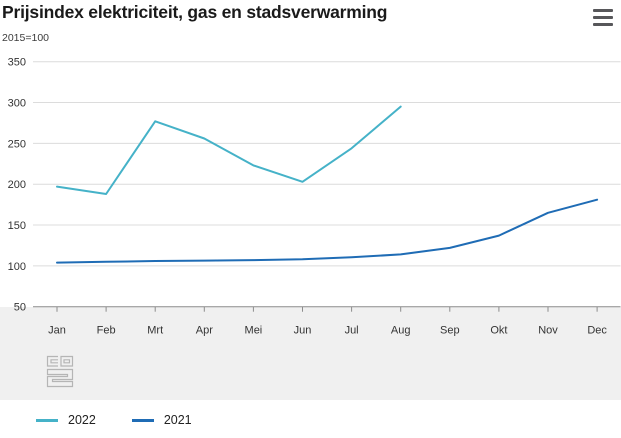  I want to click on chart-subtitle: 2015=100, so click(26, 38).